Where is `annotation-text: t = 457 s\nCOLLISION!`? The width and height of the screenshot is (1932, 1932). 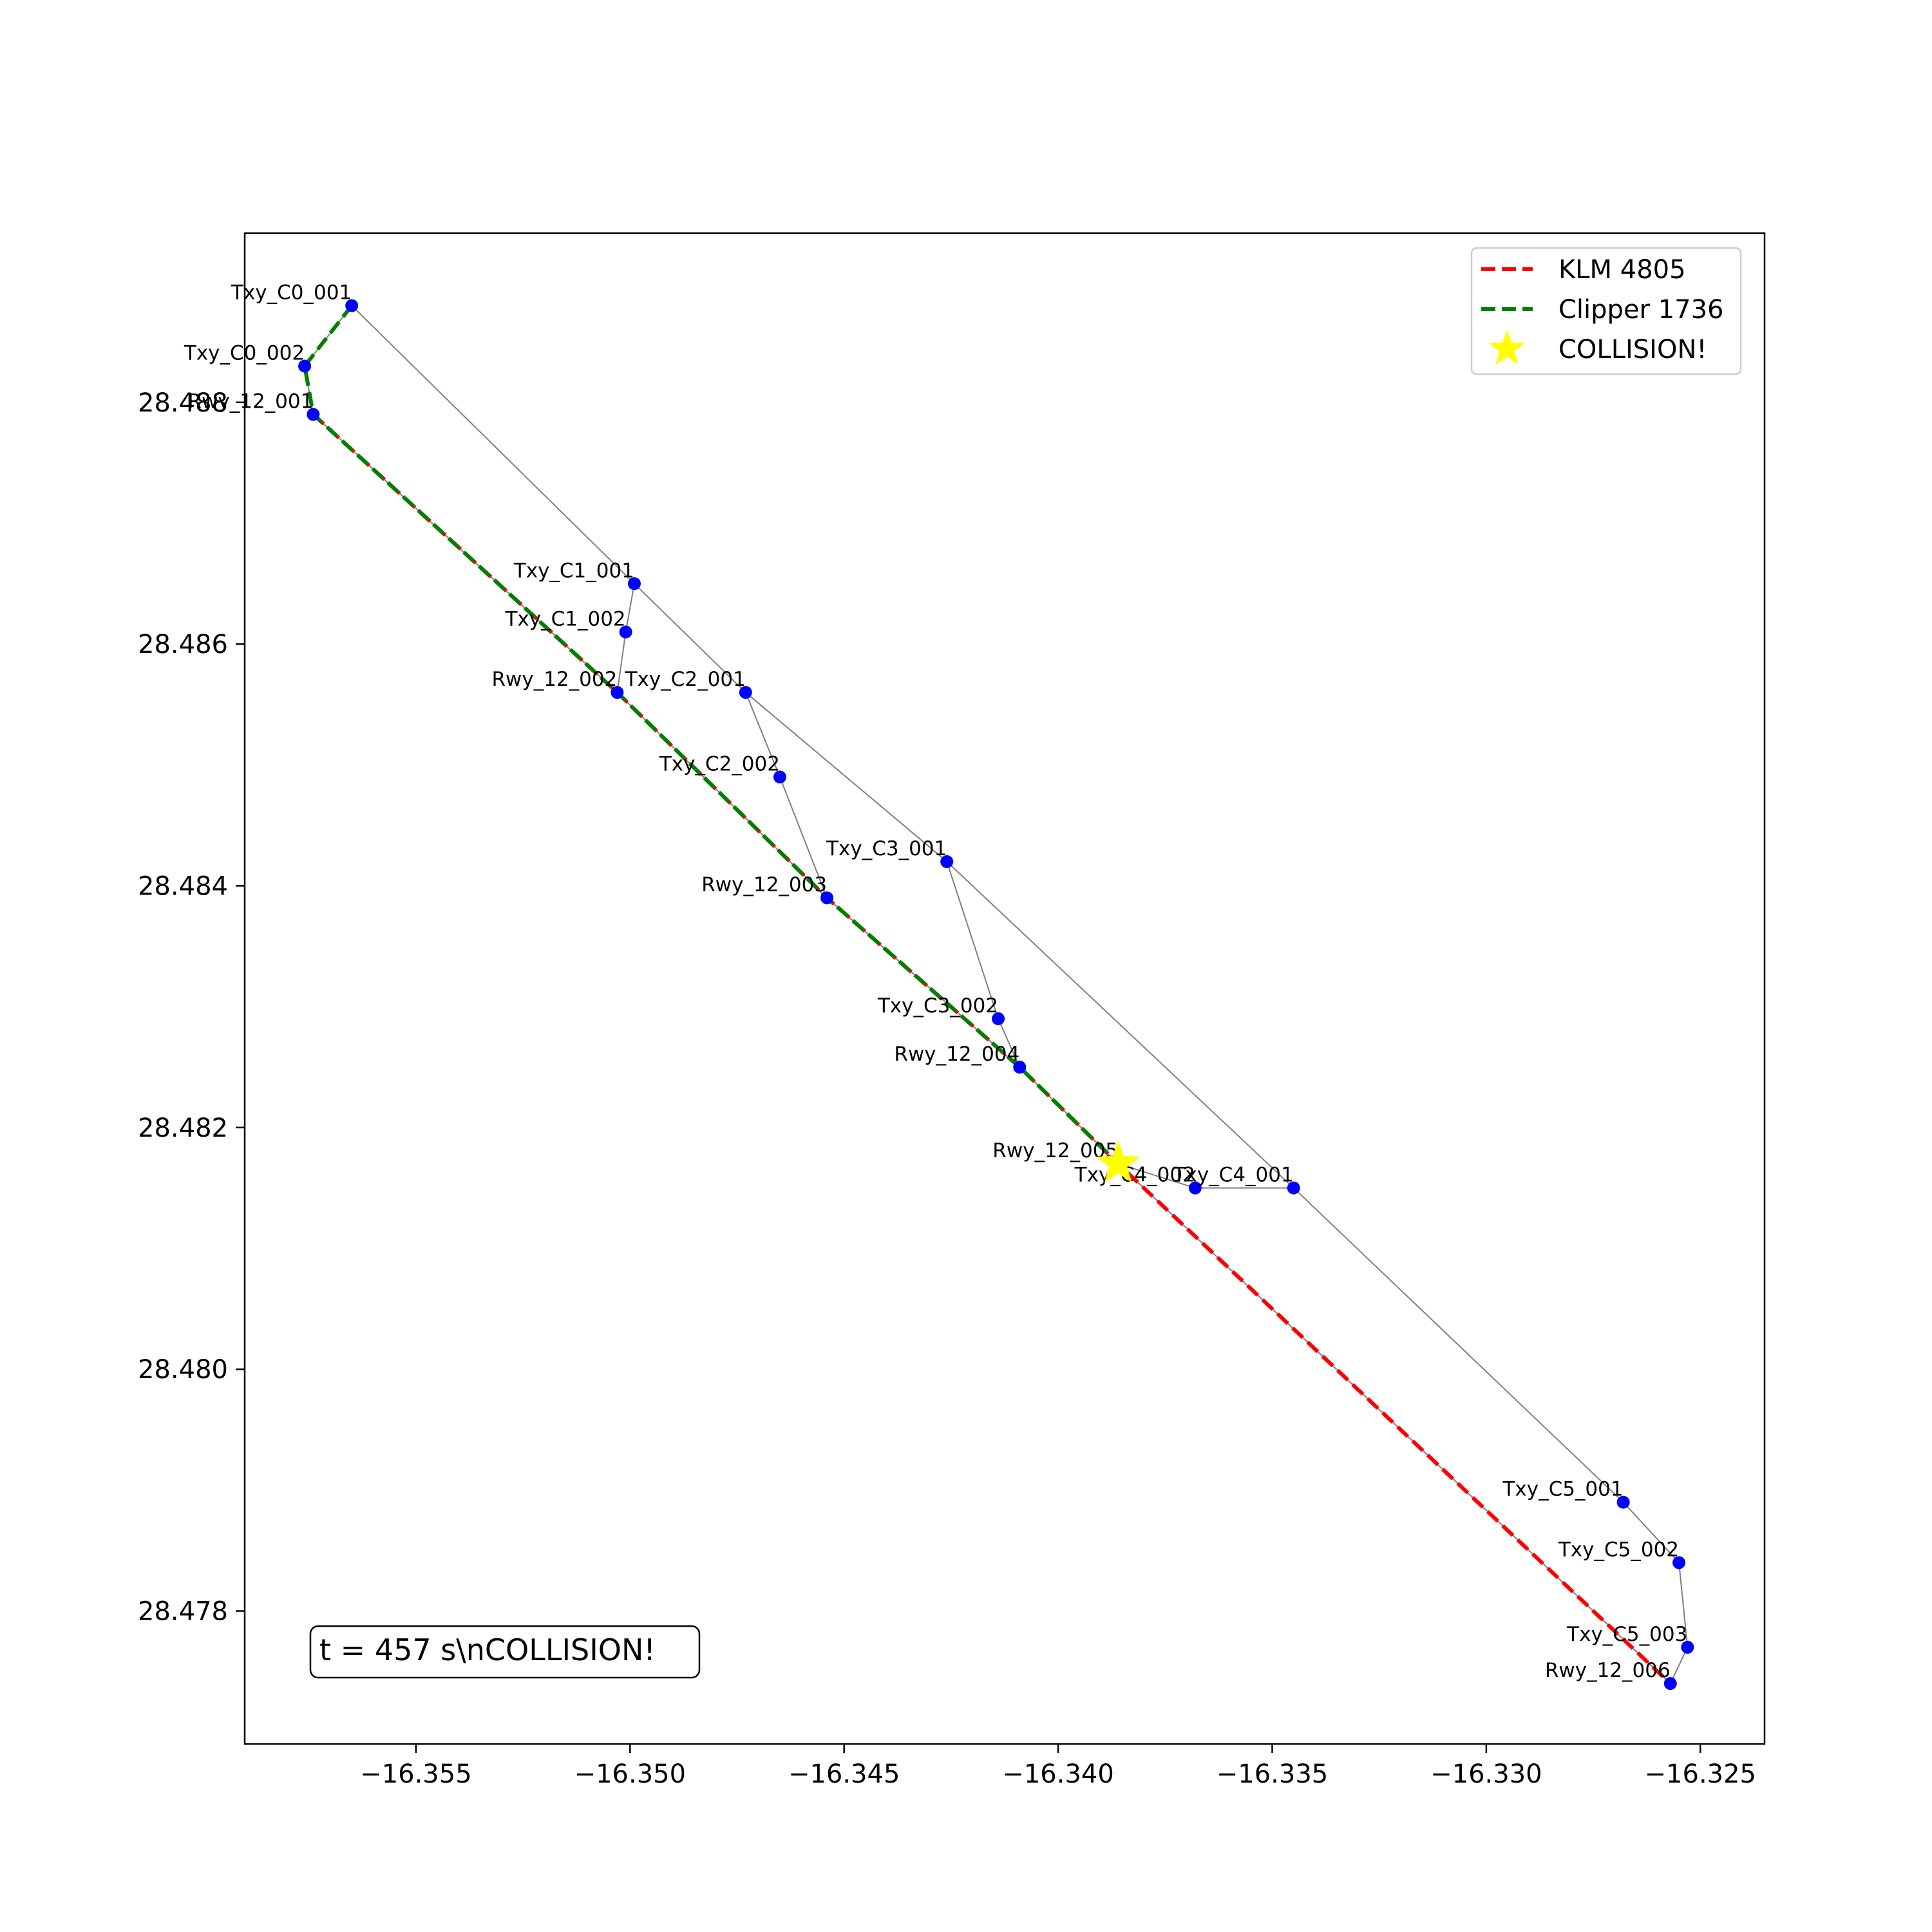
annotation-text: t = 457 s\nCOLLISION! is located at coordinates (487, 1650).